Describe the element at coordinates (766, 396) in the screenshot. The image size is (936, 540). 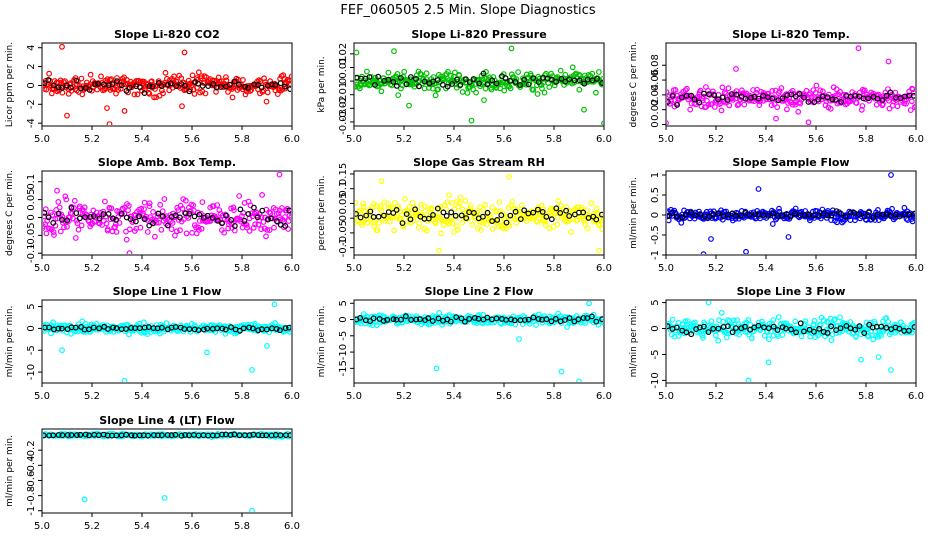
I see `x-tick-label: 5.4` at that location.